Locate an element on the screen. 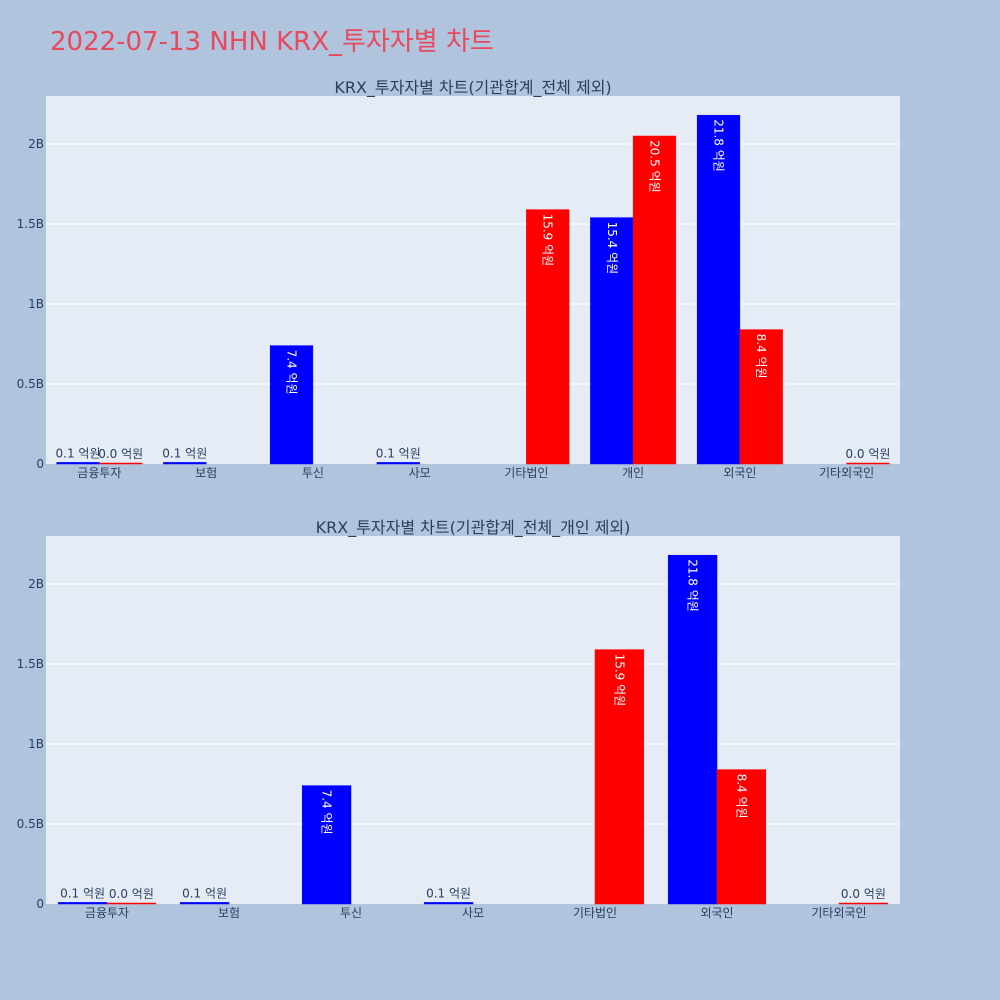 This screenshot has height=1000, width=1000. x-tick-label: 개인 is located at coordinates (633, 473).